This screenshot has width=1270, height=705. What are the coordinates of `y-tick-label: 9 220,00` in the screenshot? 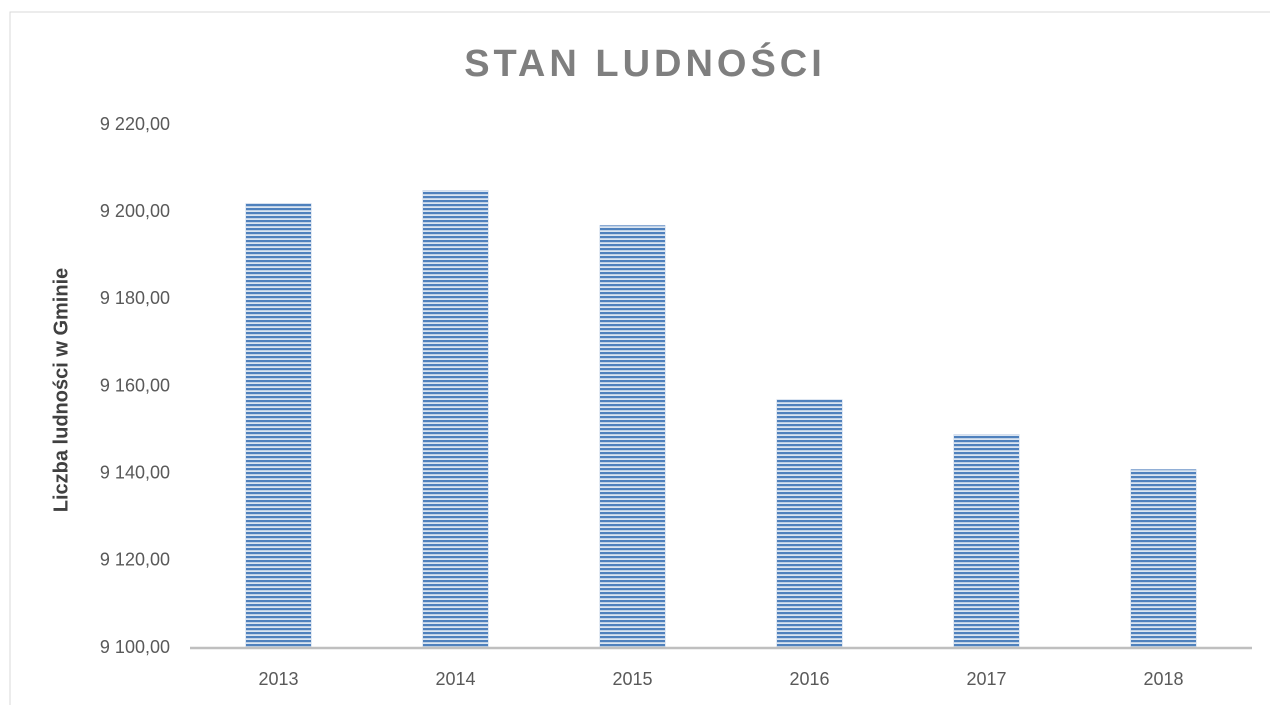 It's located at (135, 124).